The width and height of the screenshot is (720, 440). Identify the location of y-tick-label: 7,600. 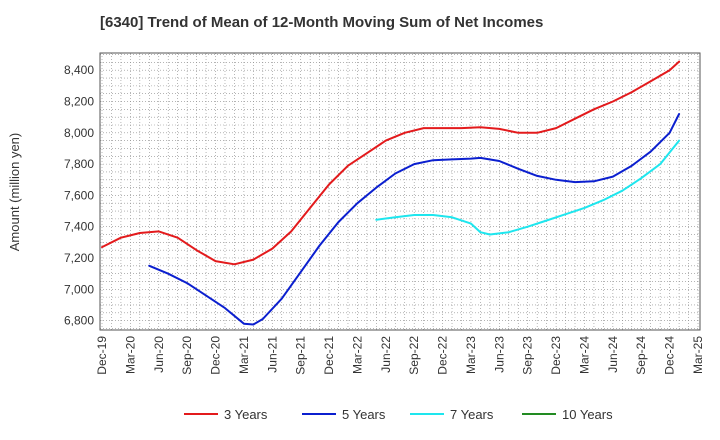
(79, 195).